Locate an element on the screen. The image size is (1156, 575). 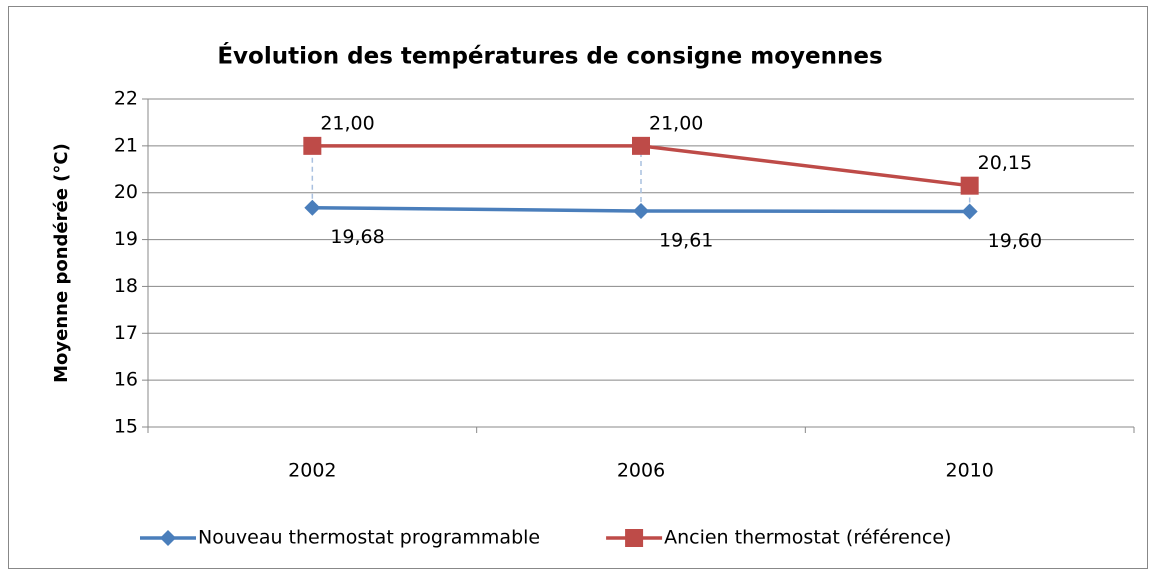
x-tick-label: 2010 is located at coordinates (969, 471).